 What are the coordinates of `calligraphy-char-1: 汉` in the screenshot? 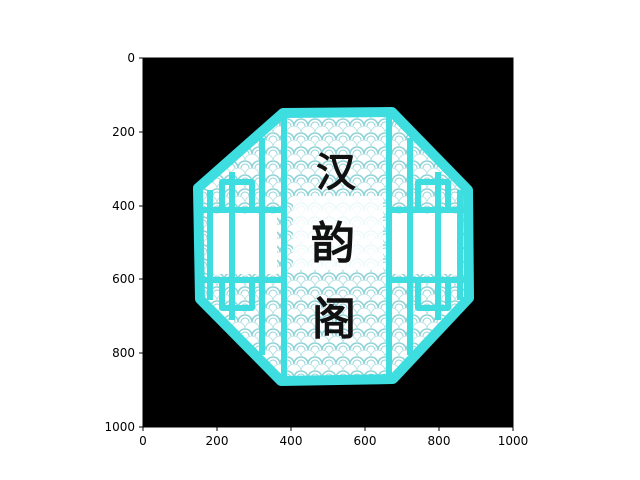 It's located at (336, 172).